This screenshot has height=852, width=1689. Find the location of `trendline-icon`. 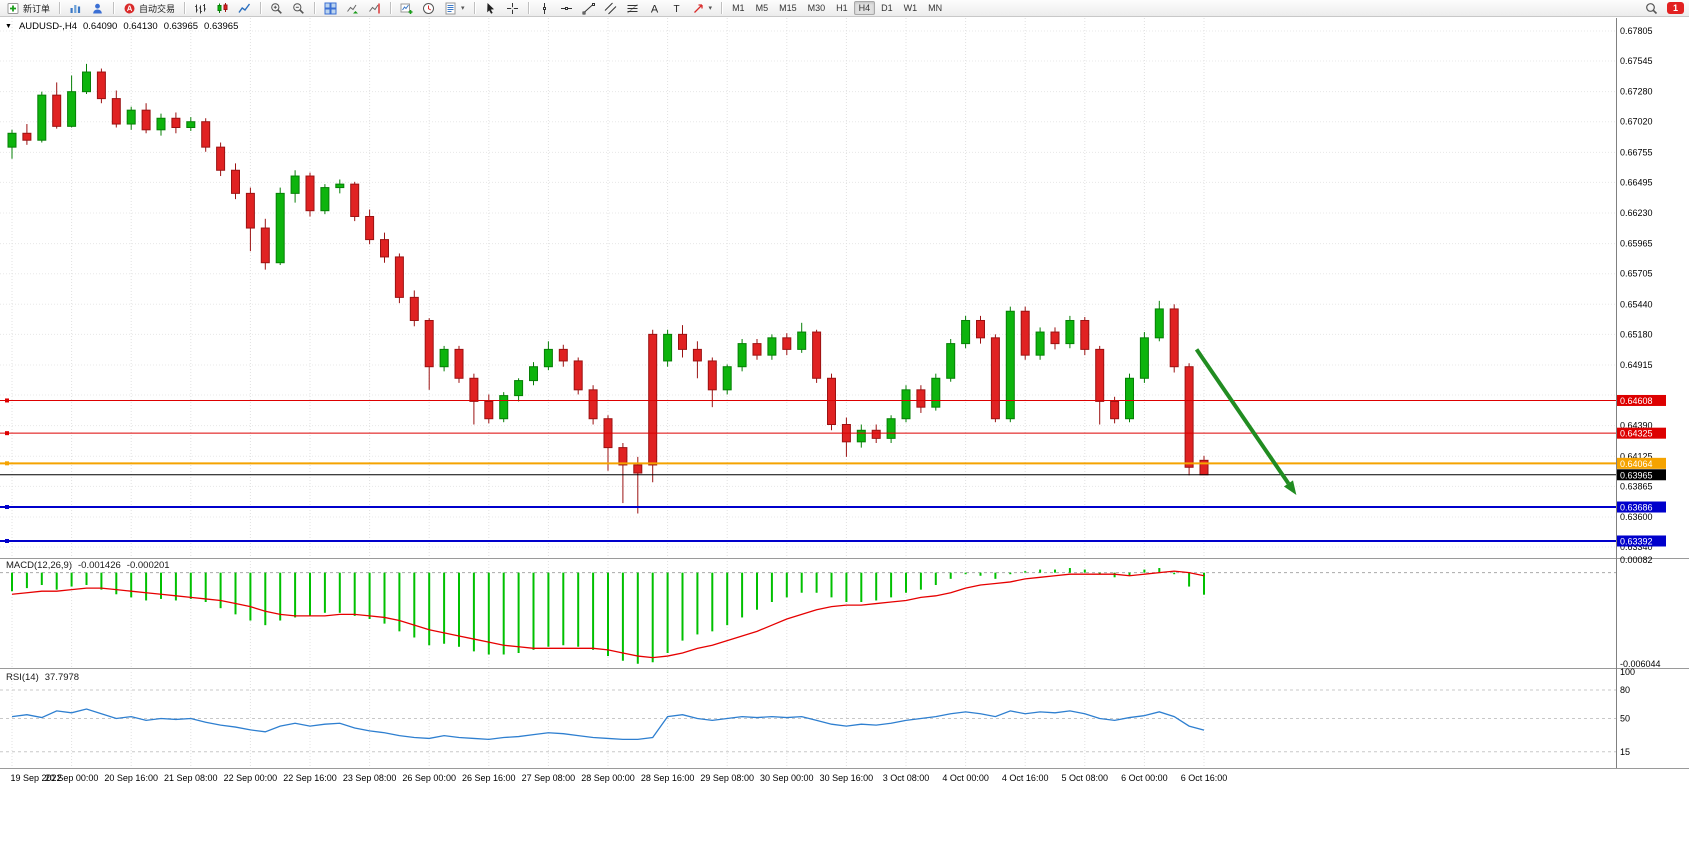

trendline-icon is located at coordinates (588, 8).